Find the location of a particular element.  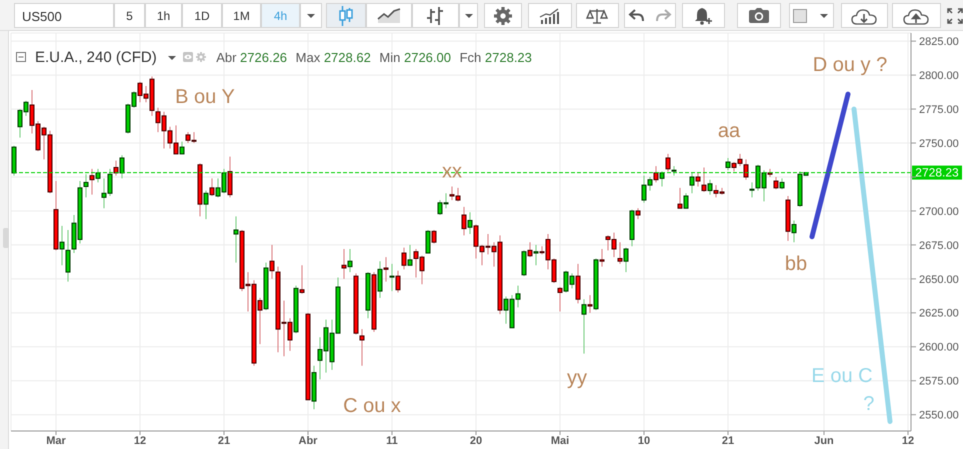

y-tick-label: 2575.00 is located at coordinates (939, 382).